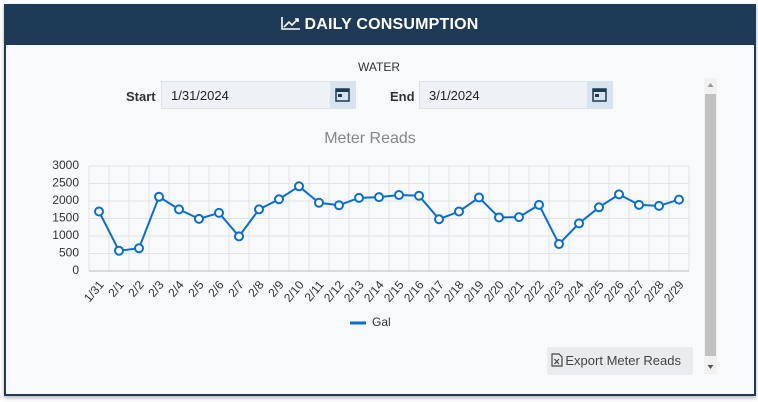  I want to click on x-tick-label: 2/22, so click(534, 291).